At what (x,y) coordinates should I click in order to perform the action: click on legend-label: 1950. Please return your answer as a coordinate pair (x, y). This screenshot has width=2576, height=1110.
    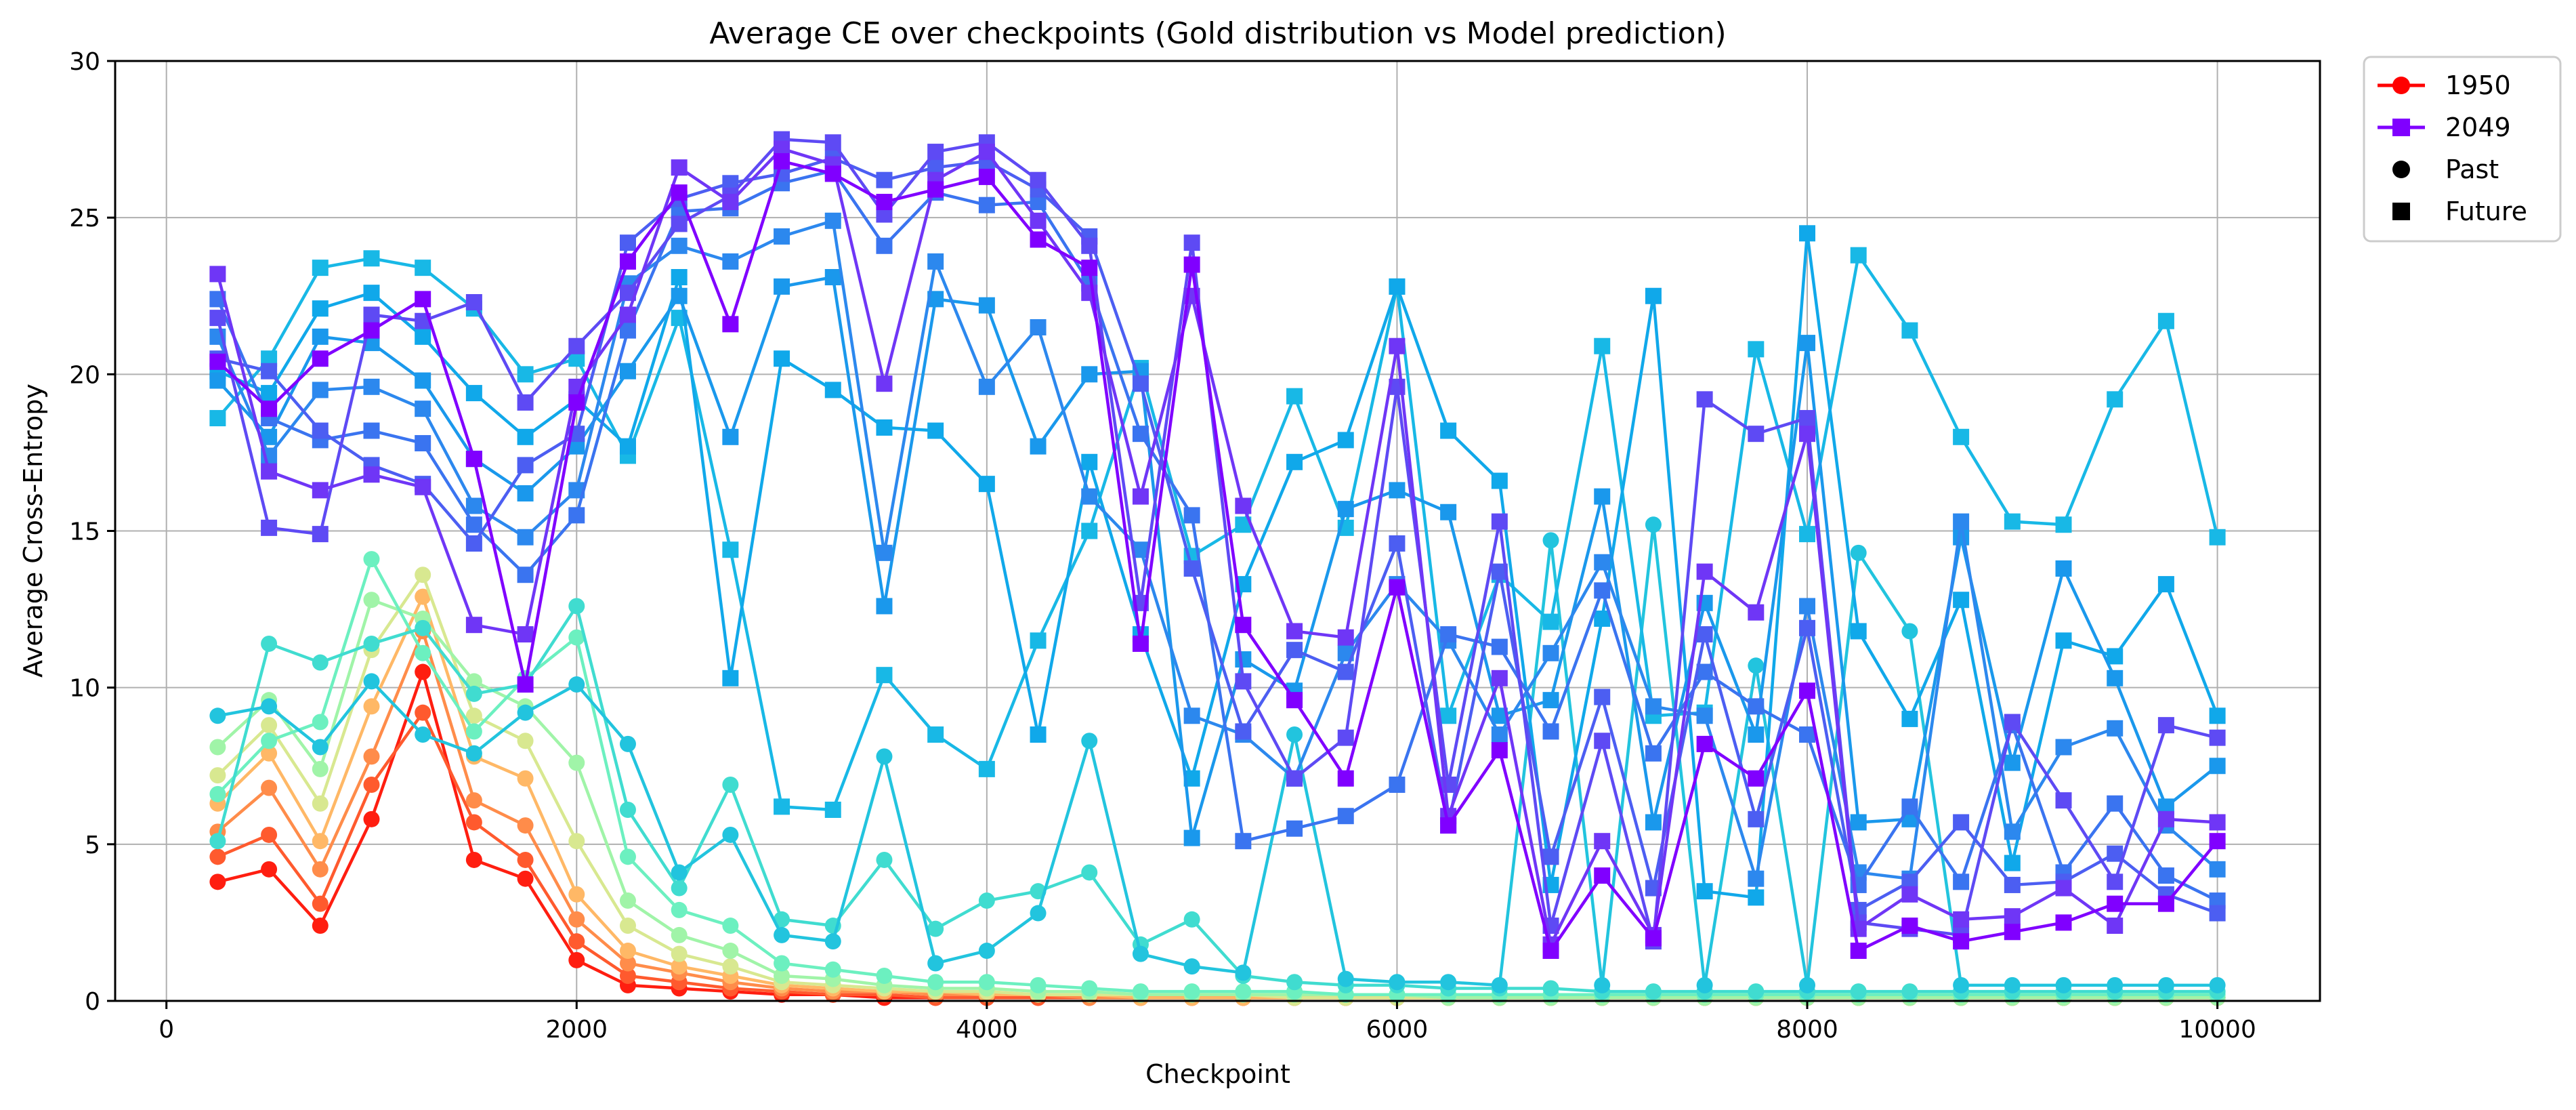
    Looking at the image, I should click on (2478, 85).